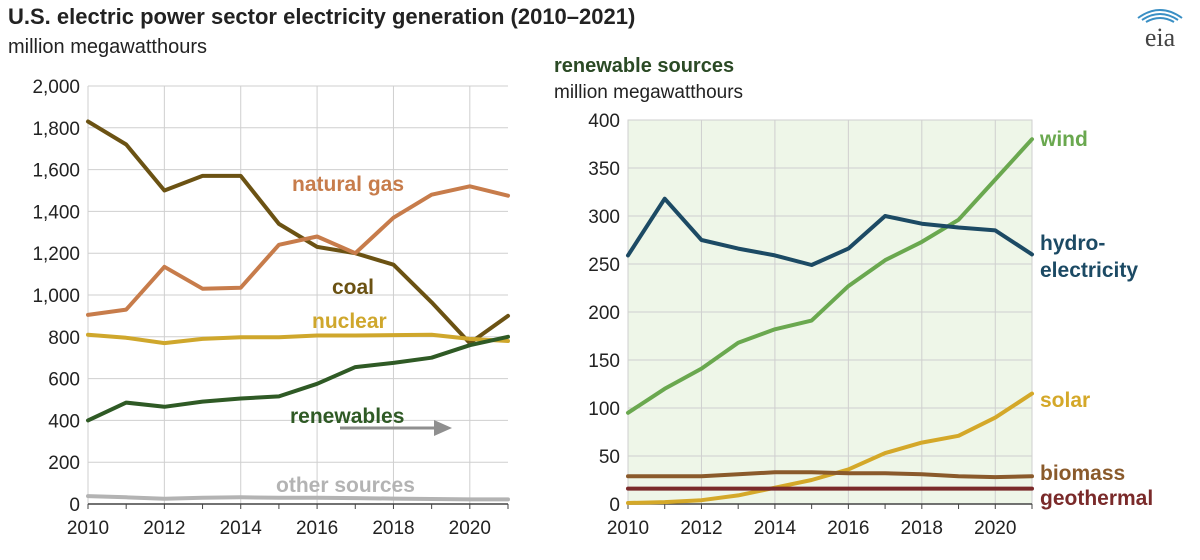 The width and height of the screenshot is (1200, 560). I want to click on left-chart-x-tick-label: 2016, so click(317, 528).